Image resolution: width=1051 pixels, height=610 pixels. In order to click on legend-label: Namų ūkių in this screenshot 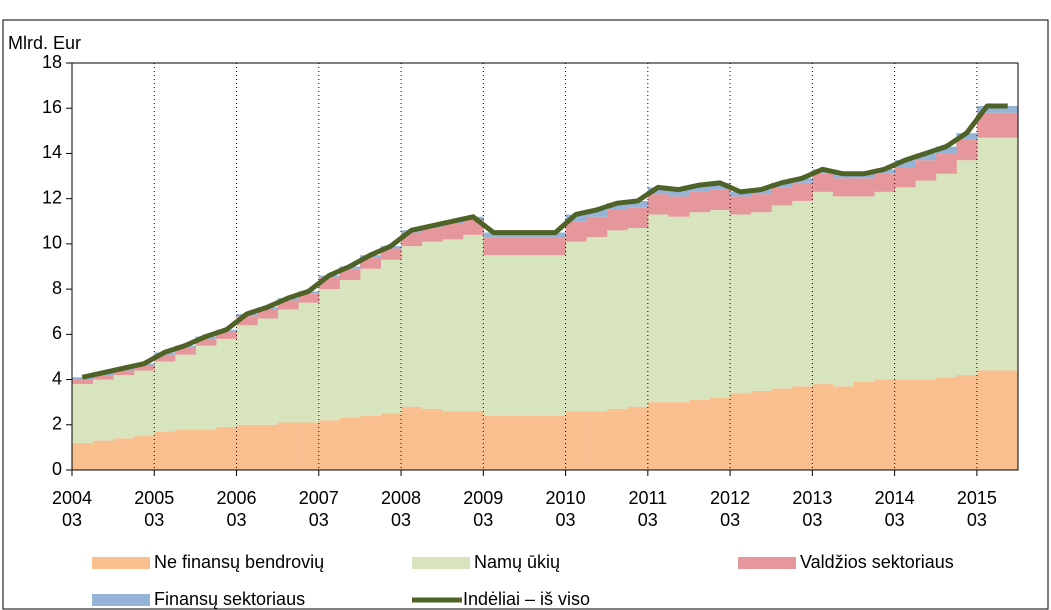, I will do `click(517, 562)`.